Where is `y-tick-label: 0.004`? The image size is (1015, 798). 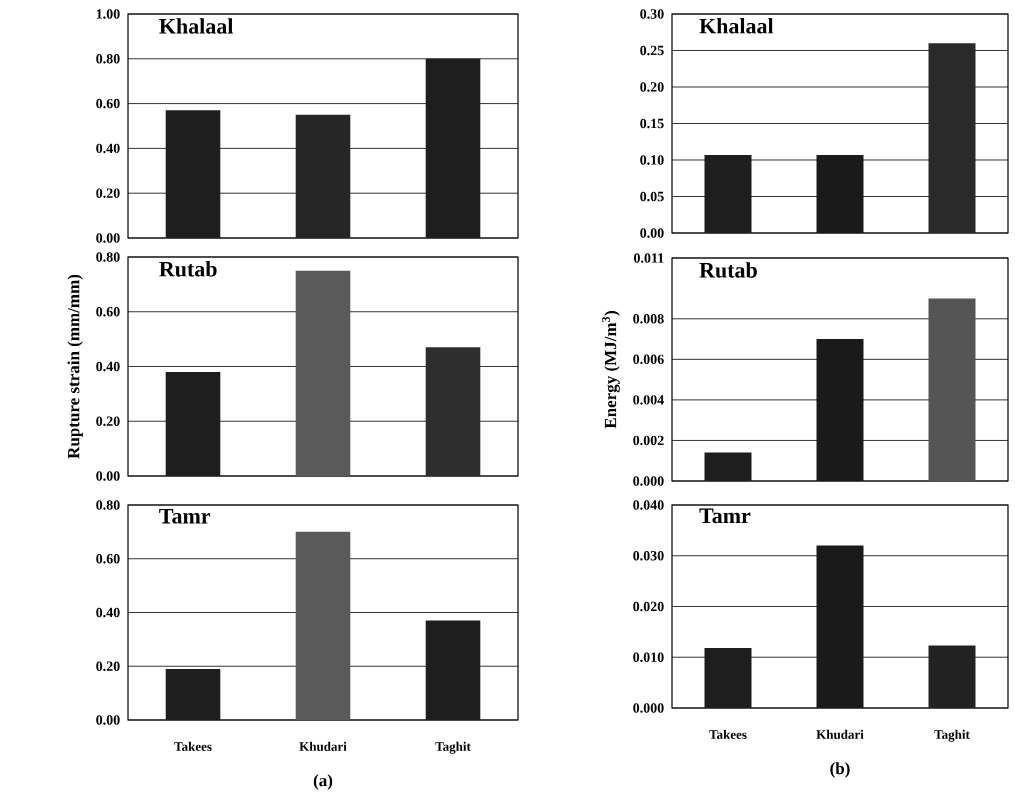 y-tick-label: 0.004 is located at coordinates (648, 400).